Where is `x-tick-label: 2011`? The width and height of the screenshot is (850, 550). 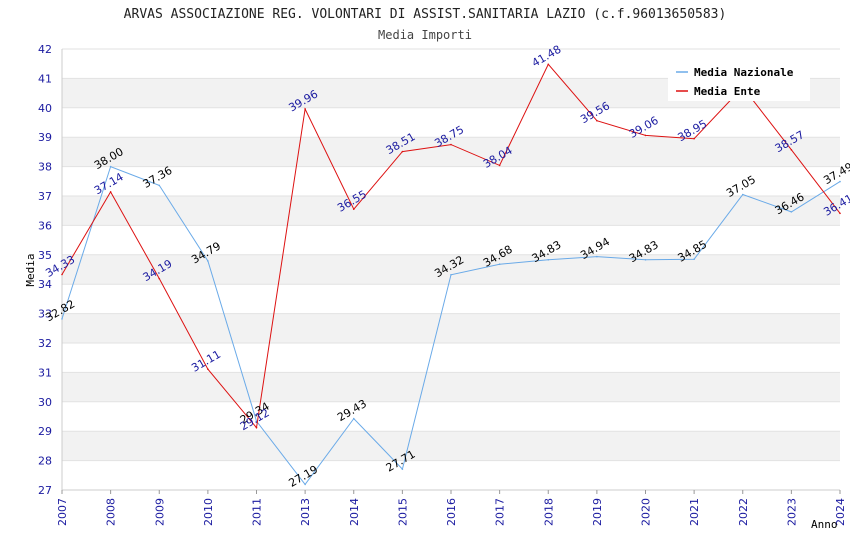 x-tick-label: 2011 is located at coordinates (257, 512).